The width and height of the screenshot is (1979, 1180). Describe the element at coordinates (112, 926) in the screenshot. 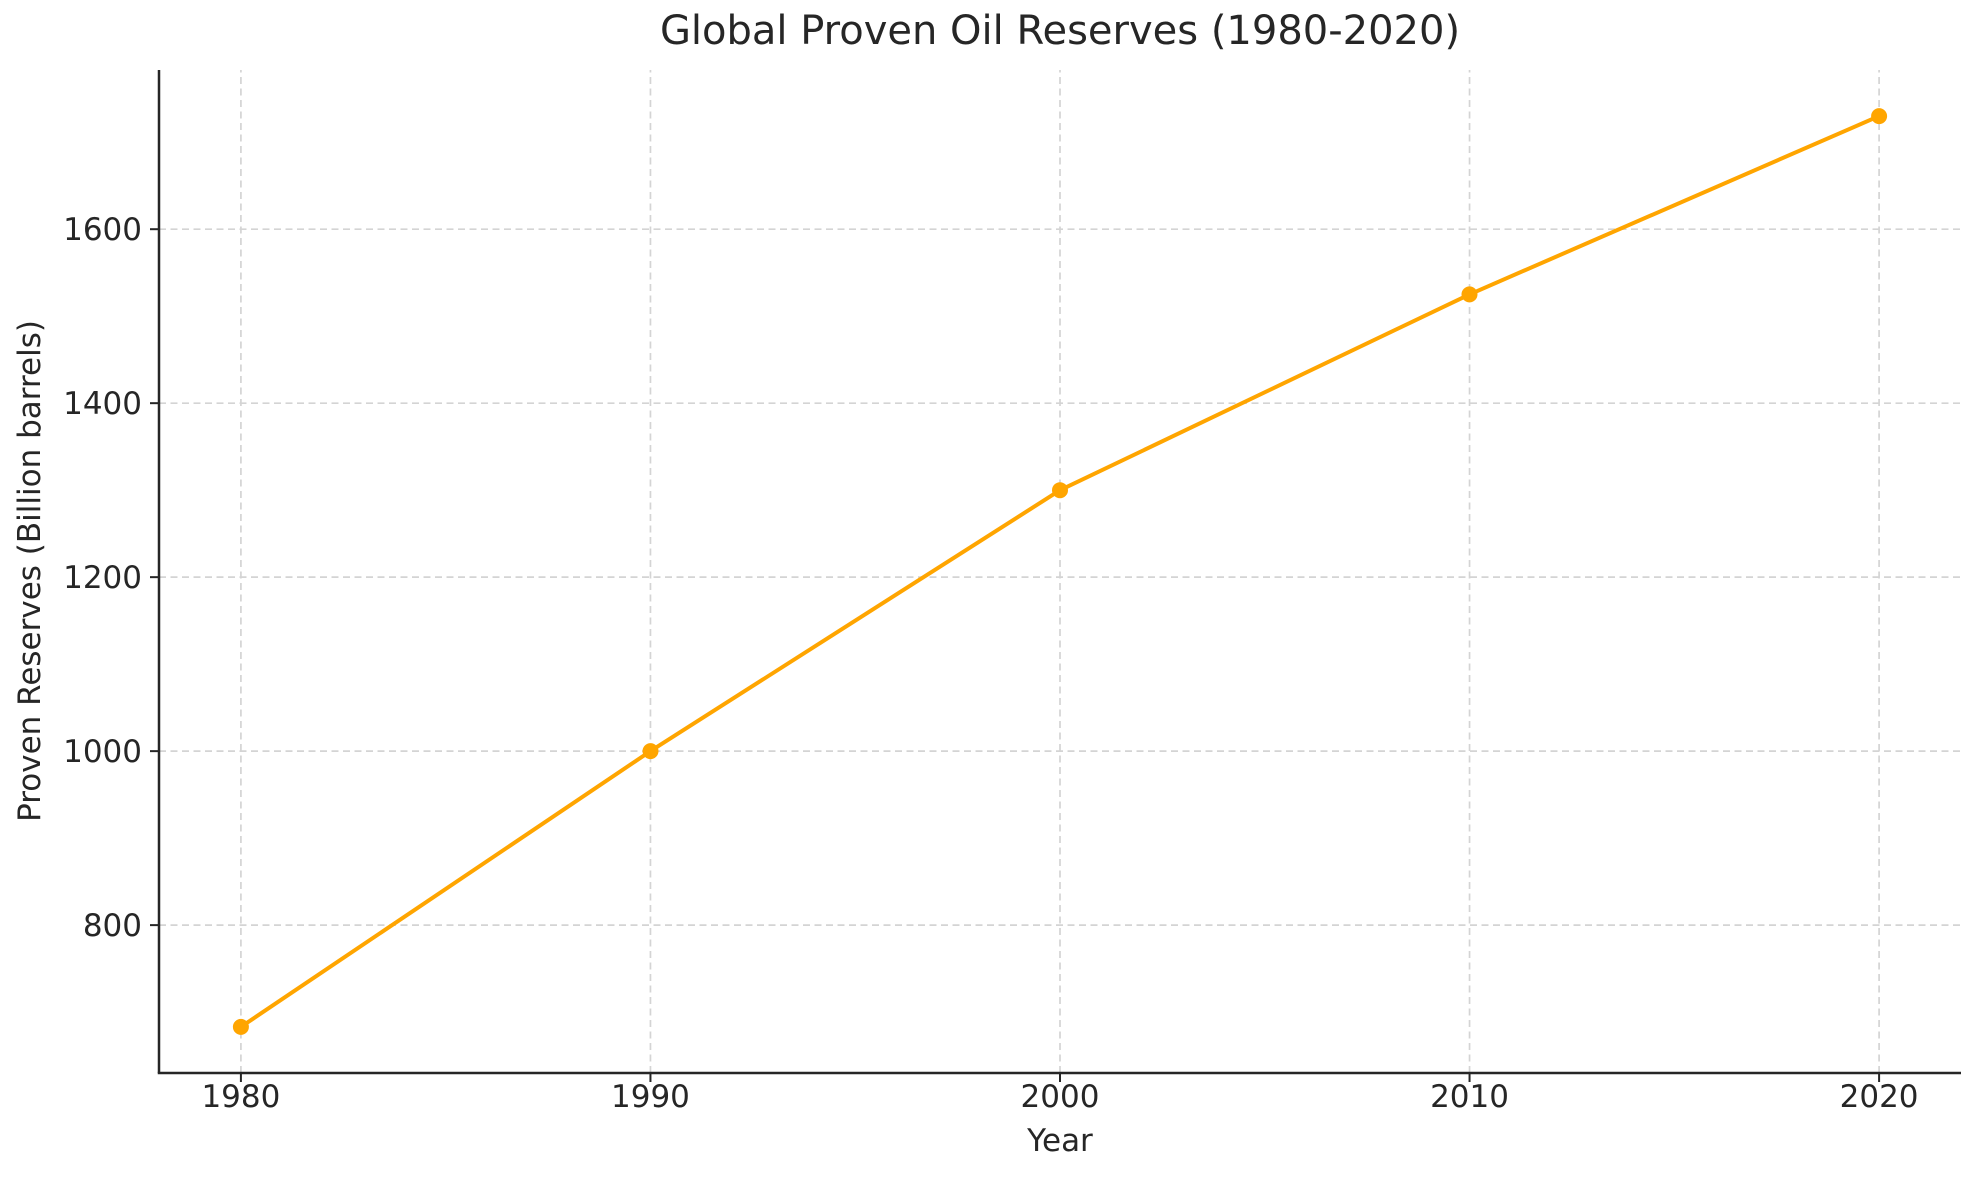

I see `y-tick-label-800: 800` at that location.